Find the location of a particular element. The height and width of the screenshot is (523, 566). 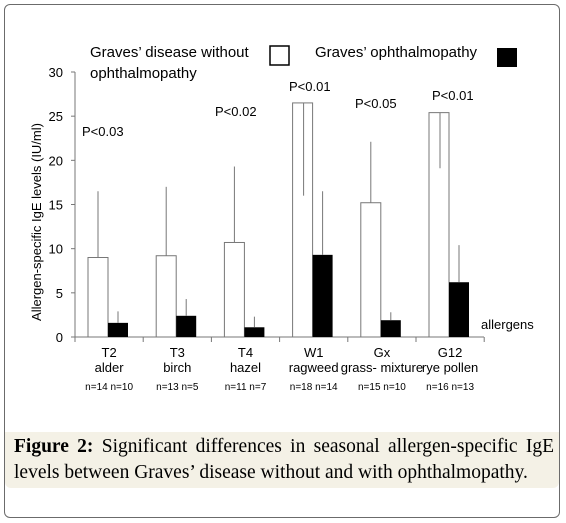

y-tick-label-20: 20 is located at coordinates (56, 160).